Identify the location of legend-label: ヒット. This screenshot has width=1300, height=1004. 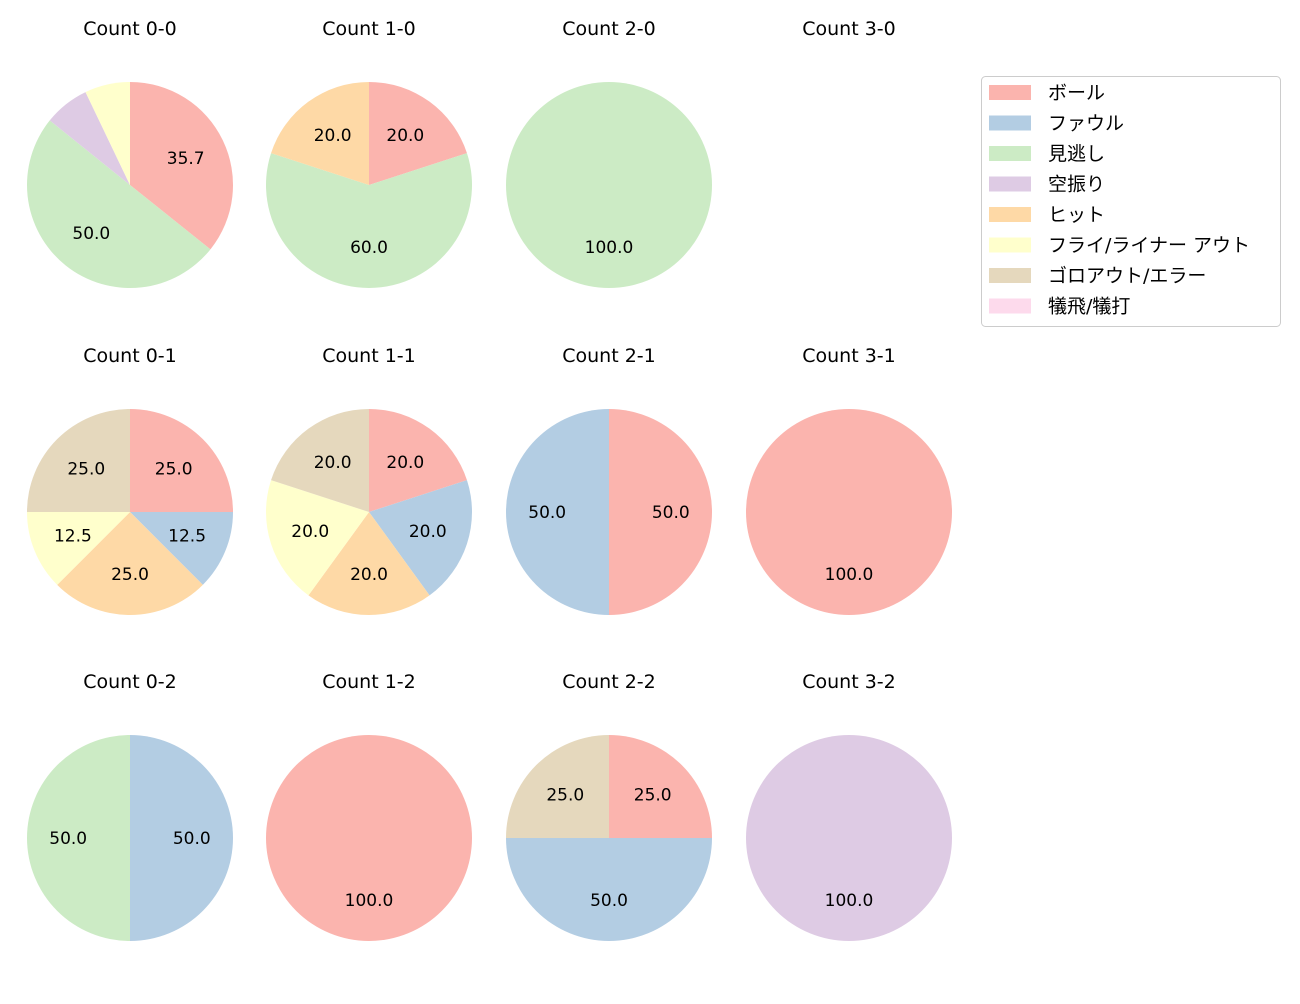
(1076, 215).